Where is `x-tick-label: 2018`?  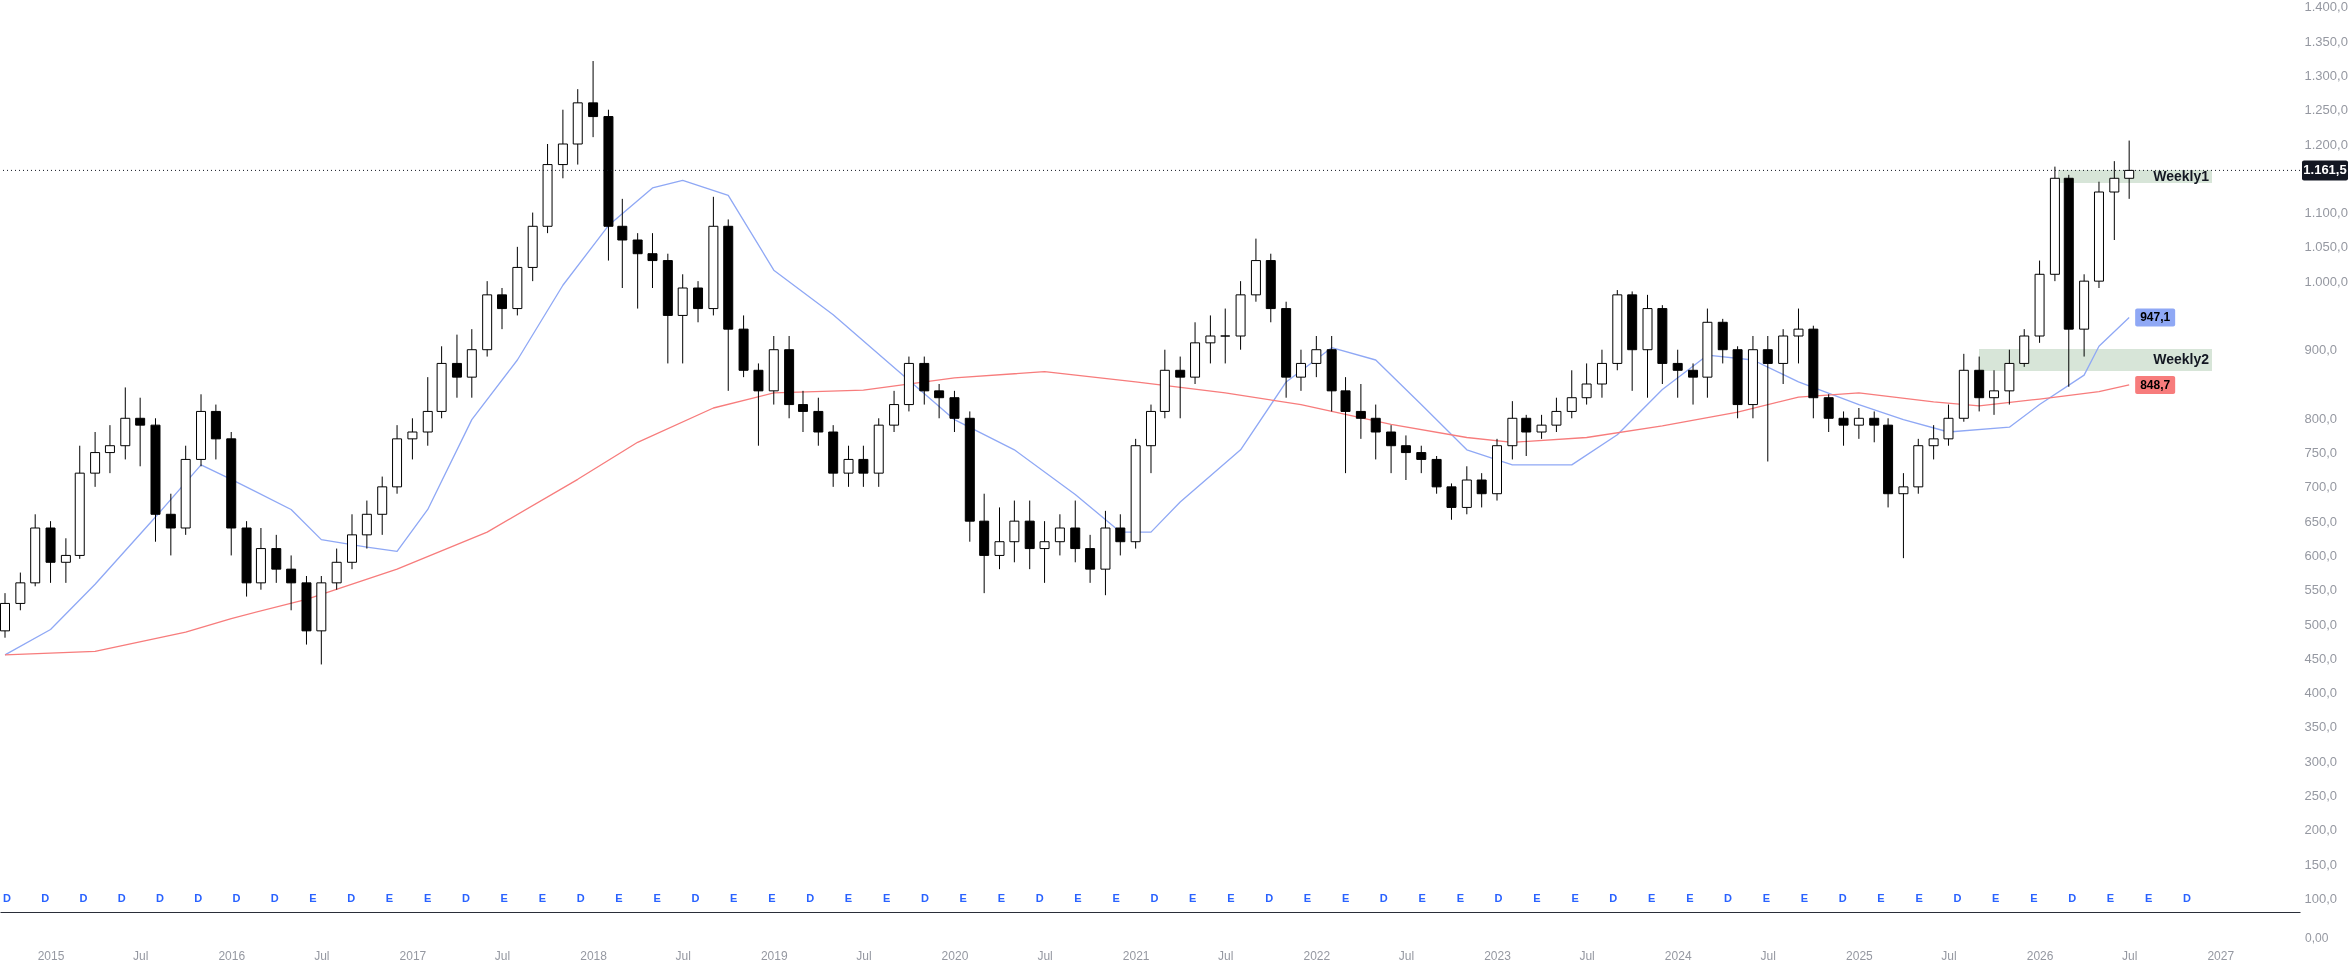
x-tick-label: 2018 is located at coordinates (594, 955).